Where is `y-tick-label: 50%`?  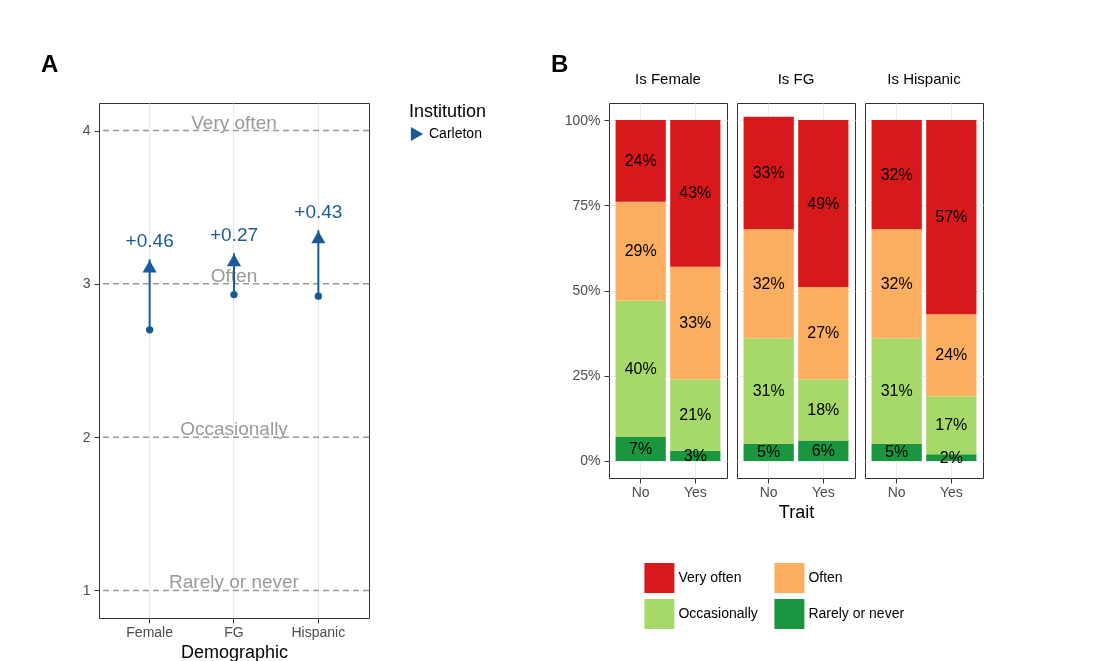 y-tick-label: 50% is located at coordinates (586, 290).